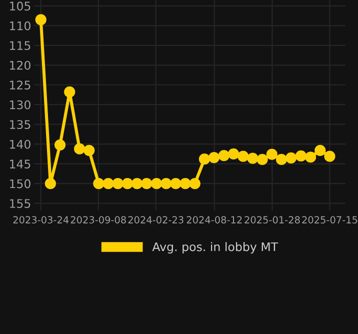 The height and width of the screenshot is (334, 358). What do you see at coordinates (20, 144) in the screenshot?
I see `y-tick-label: 140` at bounding box center [20, 144].